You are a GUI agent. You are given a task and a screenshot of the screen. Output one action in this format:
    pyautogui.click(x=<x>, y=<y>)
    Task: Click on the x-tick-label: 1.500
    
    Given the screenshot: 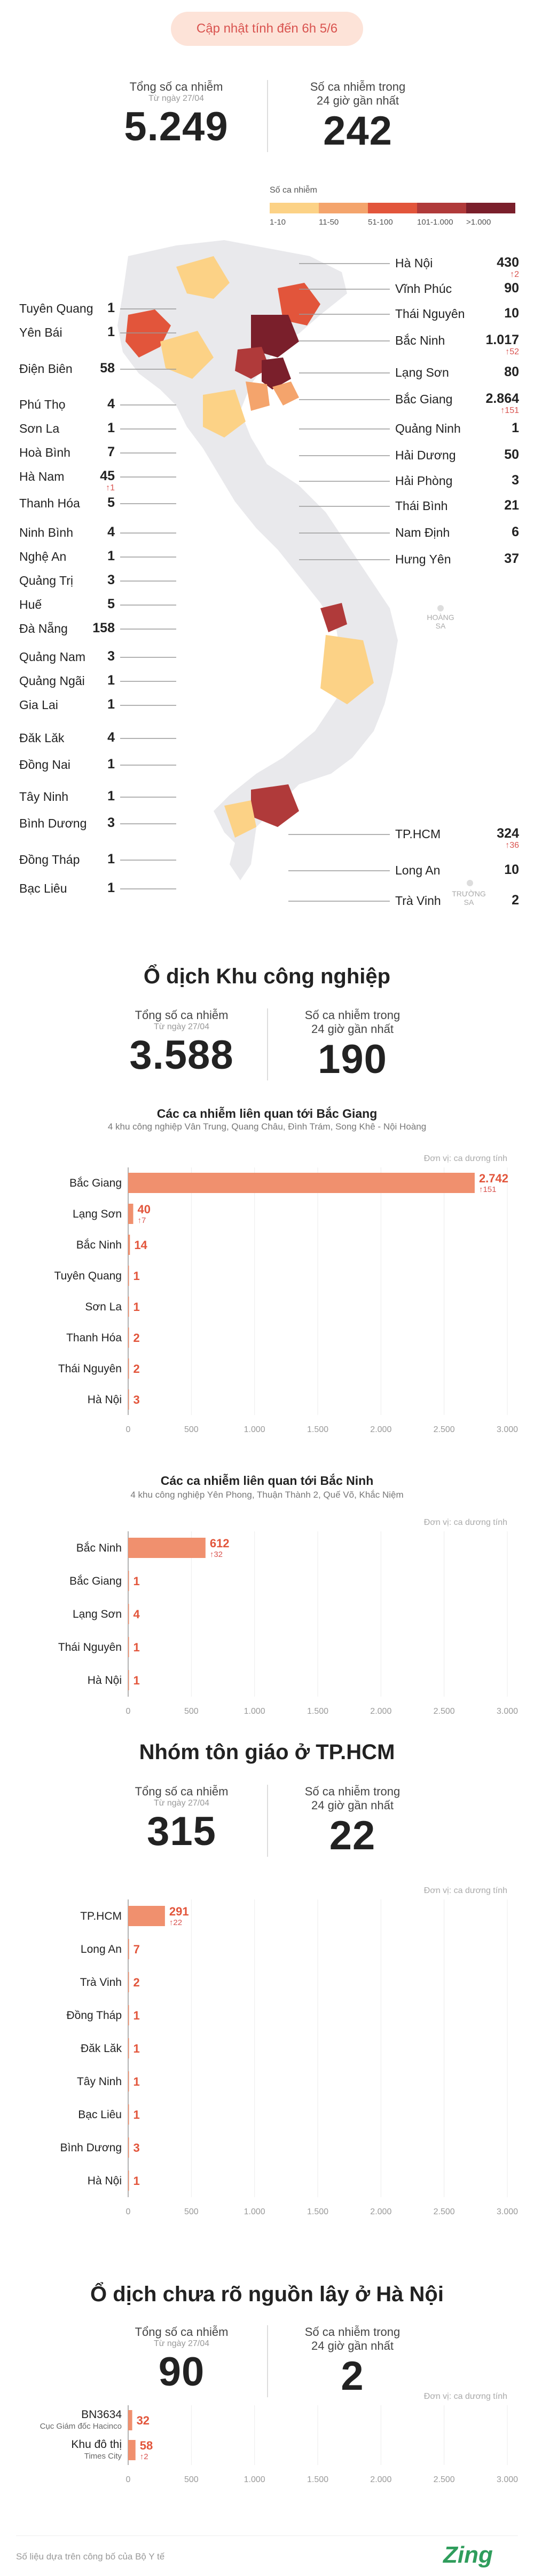 What is the action you would take?
    pyautogui.click(x=317, y=1429)
    